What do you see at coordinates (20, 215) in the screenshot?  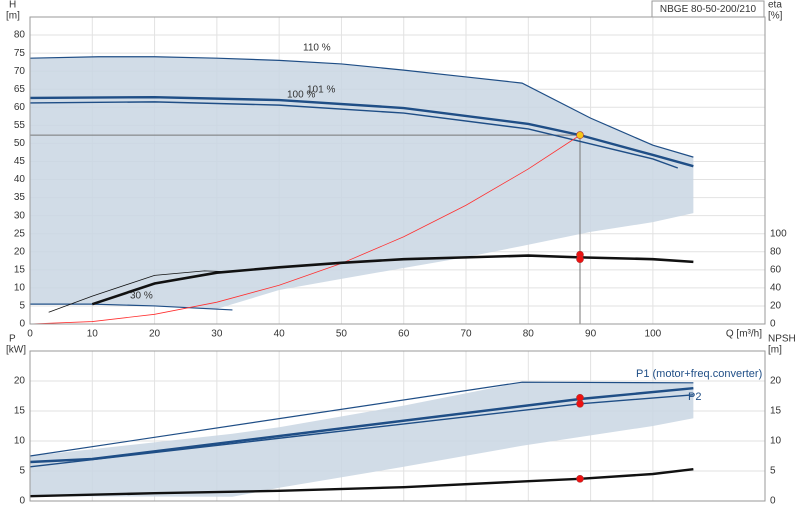 I see `y-tick-label: 30` at bounding box center [20, 215].